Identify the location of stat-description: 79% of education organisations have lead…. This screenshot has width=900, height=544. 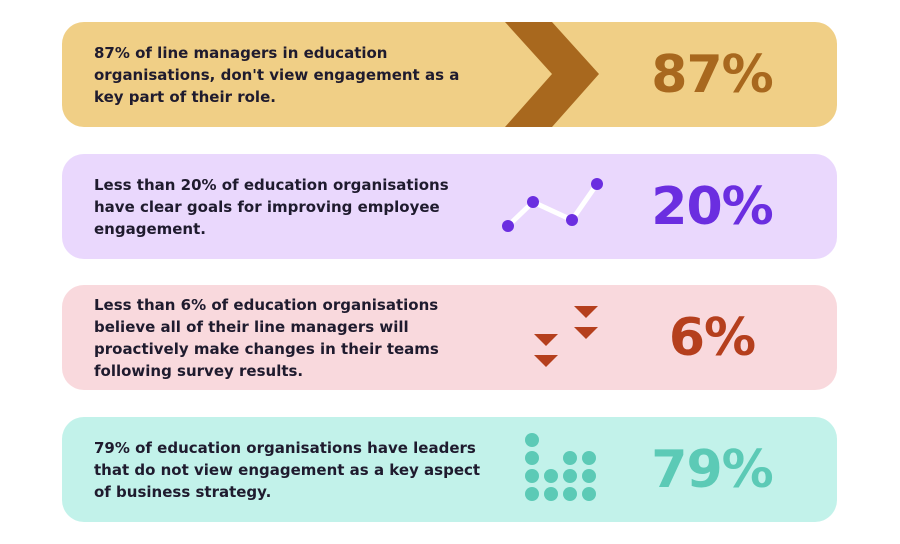
(287, 469).